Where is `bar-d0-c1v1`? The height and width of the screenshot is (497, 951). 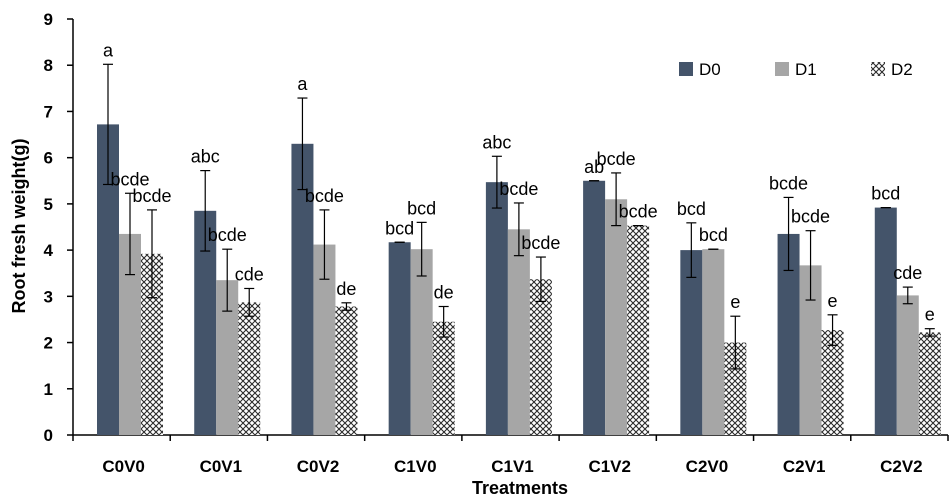
bar-d0-c1v1 is located at coordinates (496, 308).